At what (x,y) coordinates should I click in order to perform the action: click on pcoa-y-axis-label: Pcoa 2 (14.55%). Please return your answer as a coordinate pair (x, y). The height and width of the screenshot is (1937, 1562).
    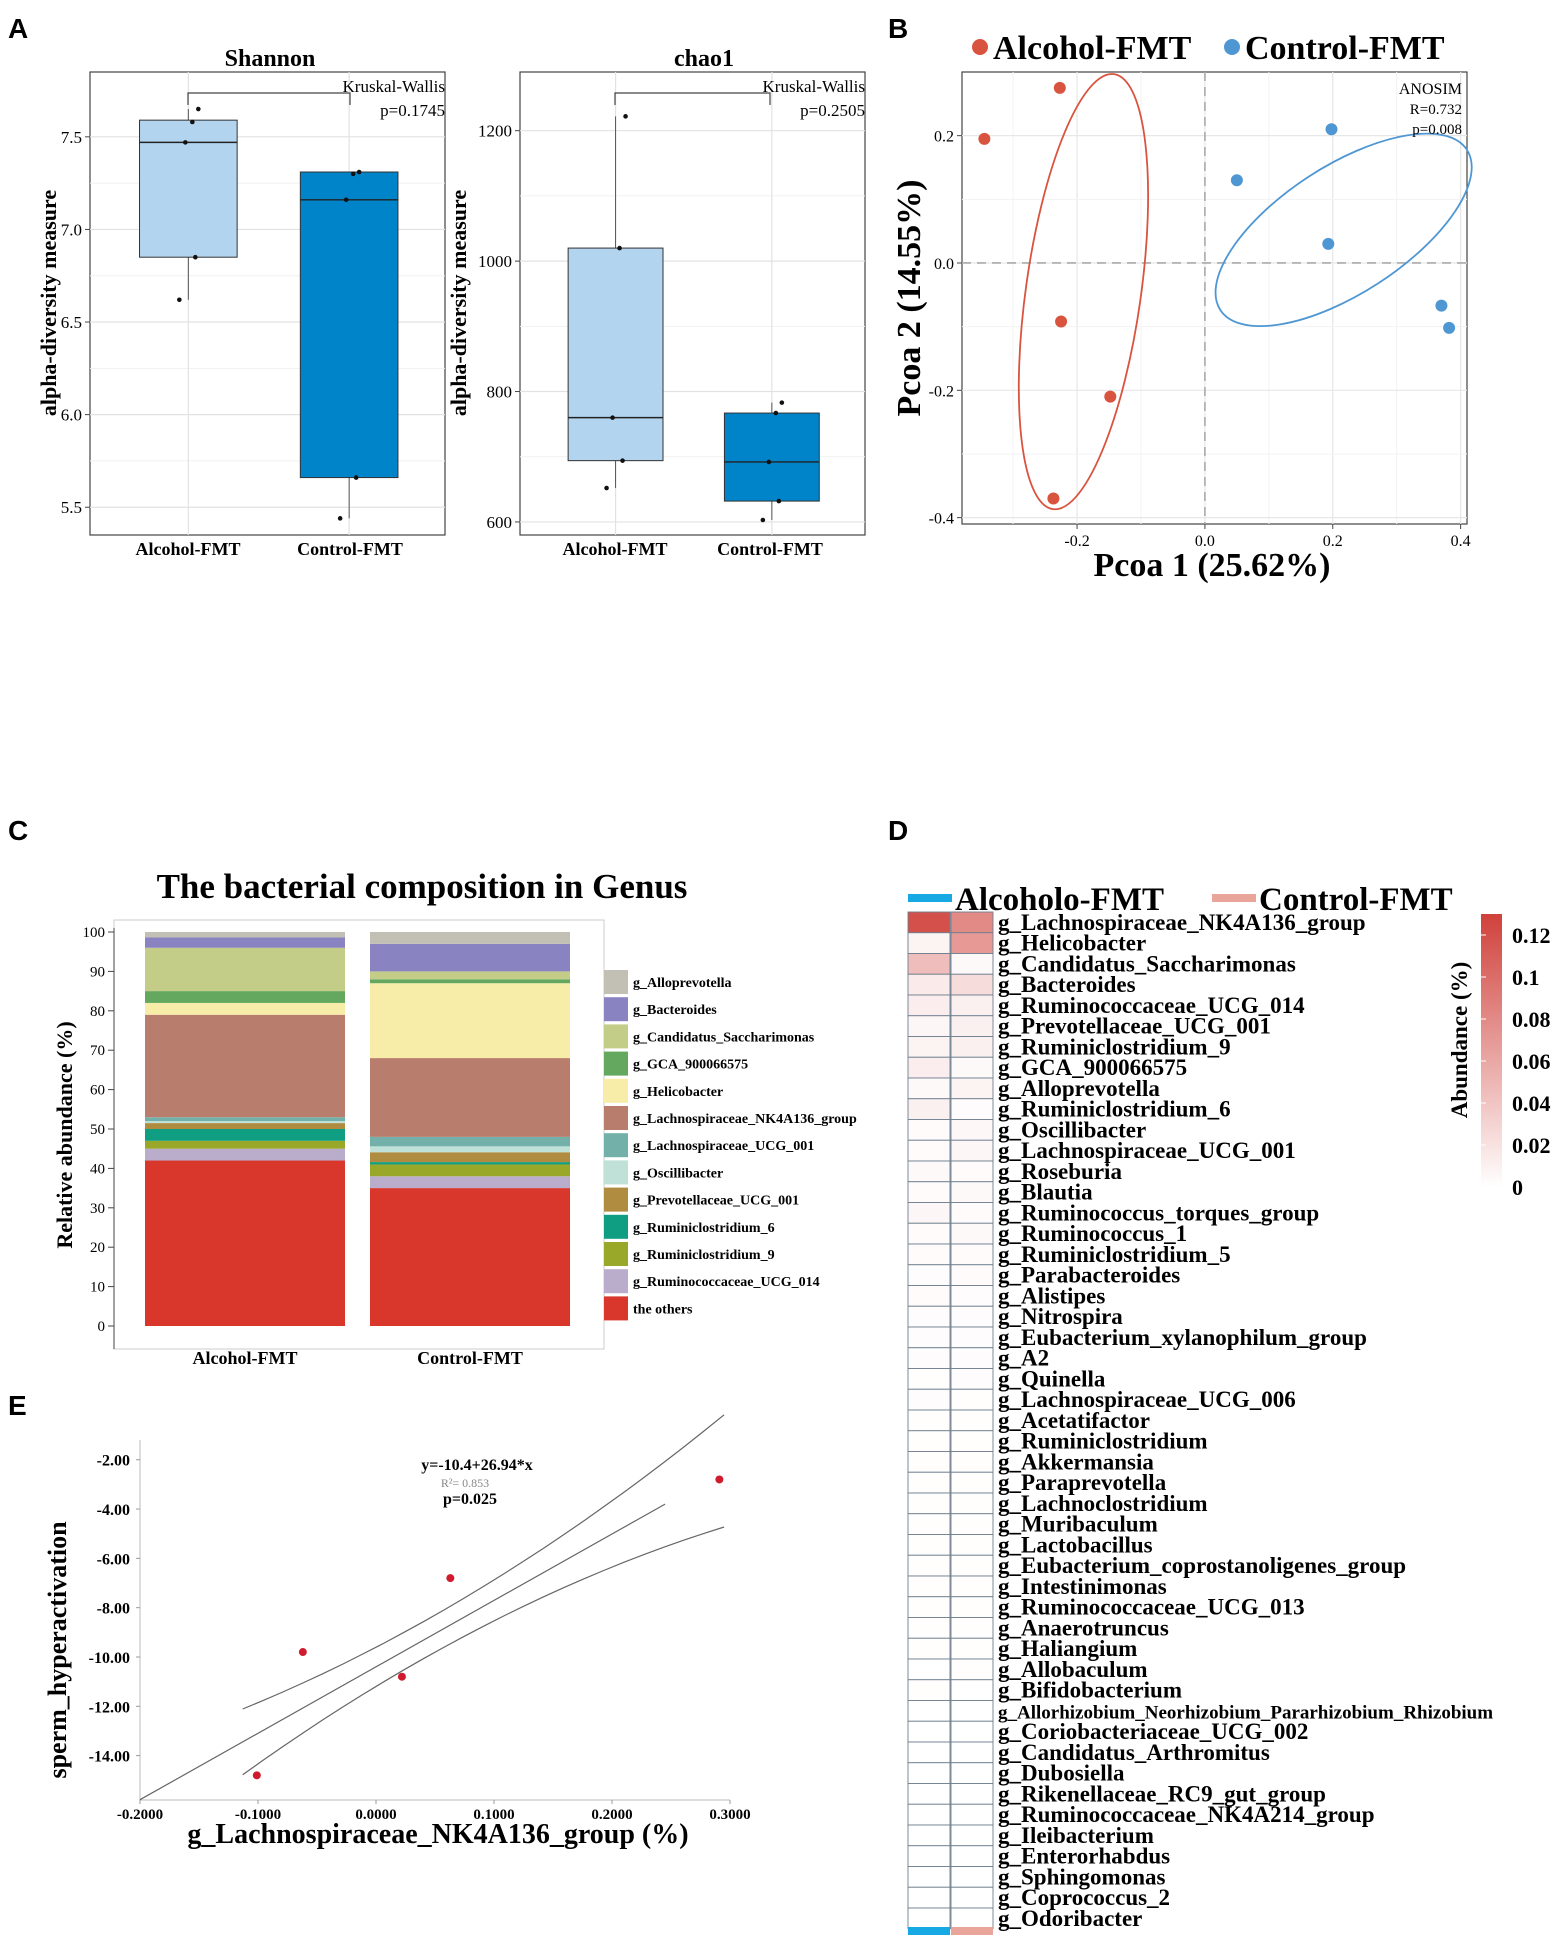
    Looking at the image, I should click on (909, 297).